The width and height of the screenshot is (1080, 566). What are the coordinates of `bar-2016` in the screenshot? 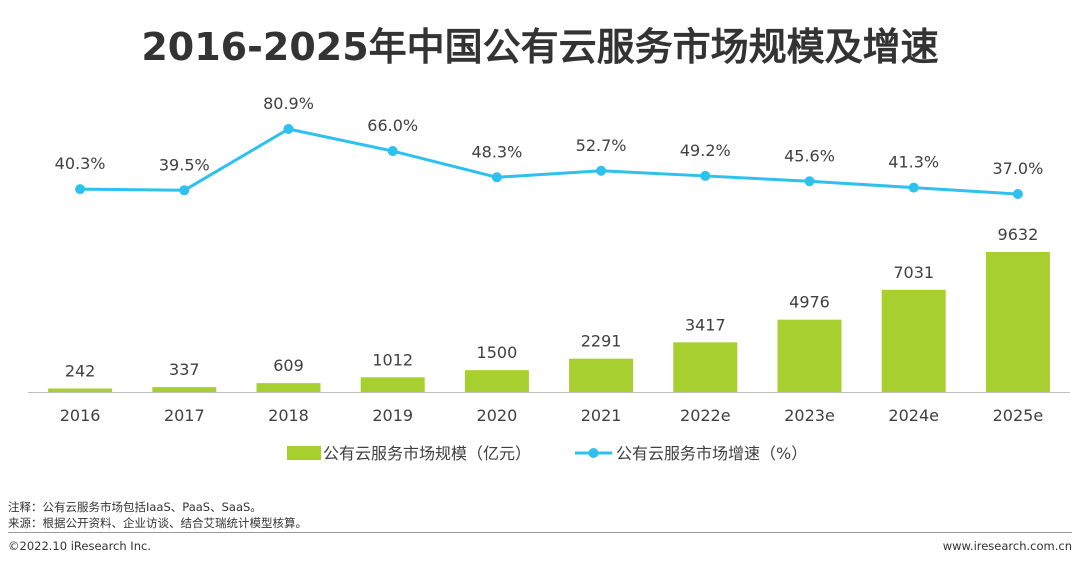 It's located at (80, 390).